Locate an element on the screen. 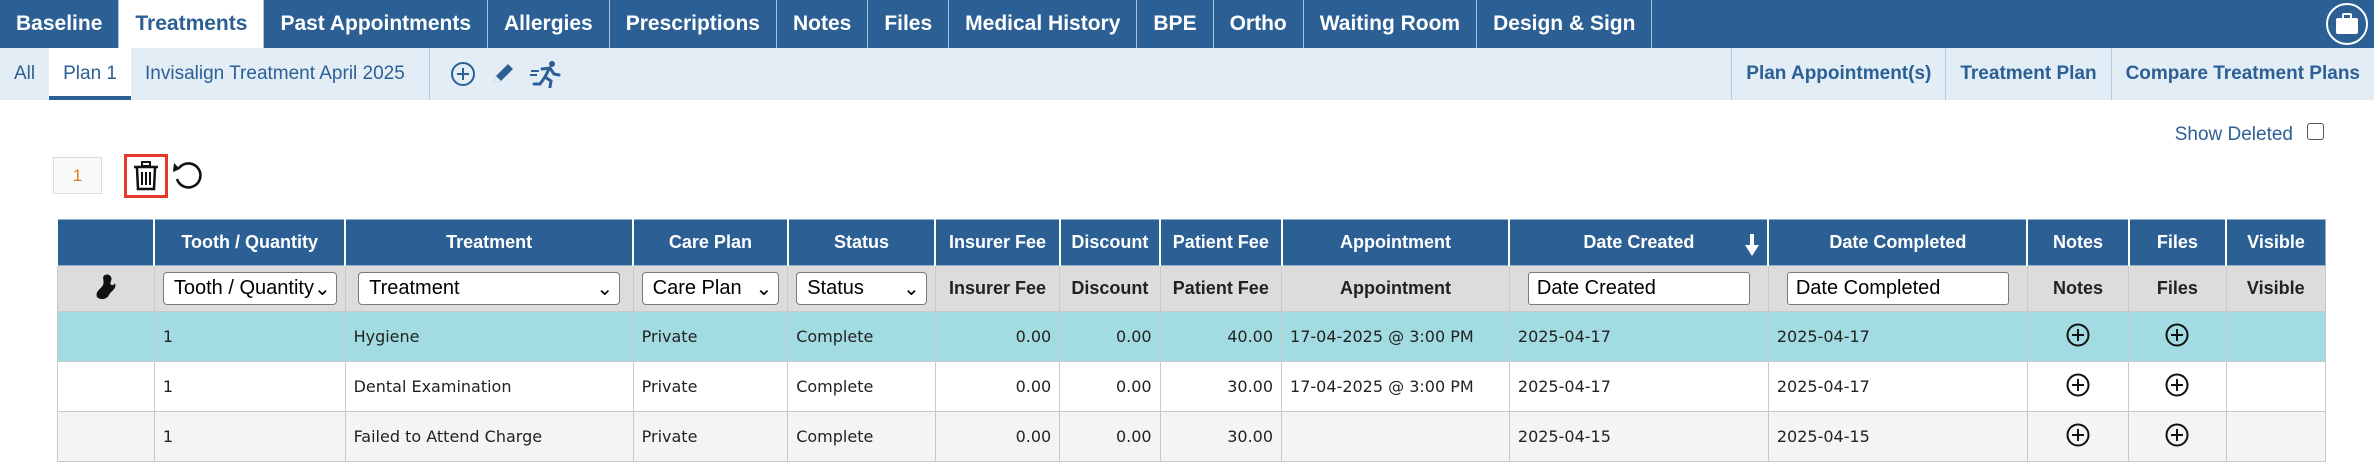 The image size is (2374, 464). header-date-created: Date Created is located at coordinates (1638, 242).